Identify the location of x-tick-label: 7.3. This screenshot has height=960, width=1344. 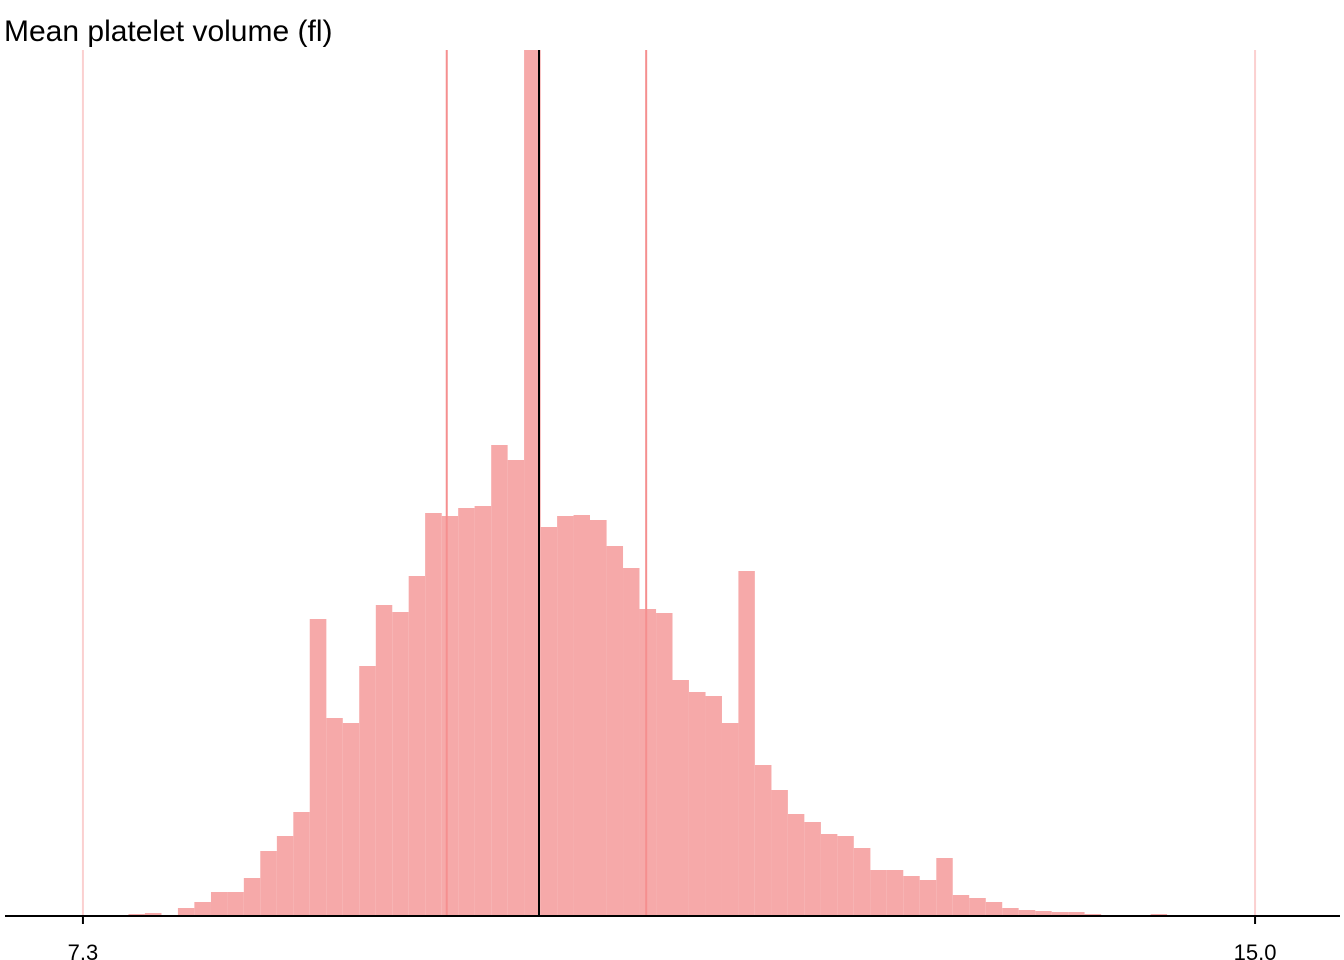
(83, 950).